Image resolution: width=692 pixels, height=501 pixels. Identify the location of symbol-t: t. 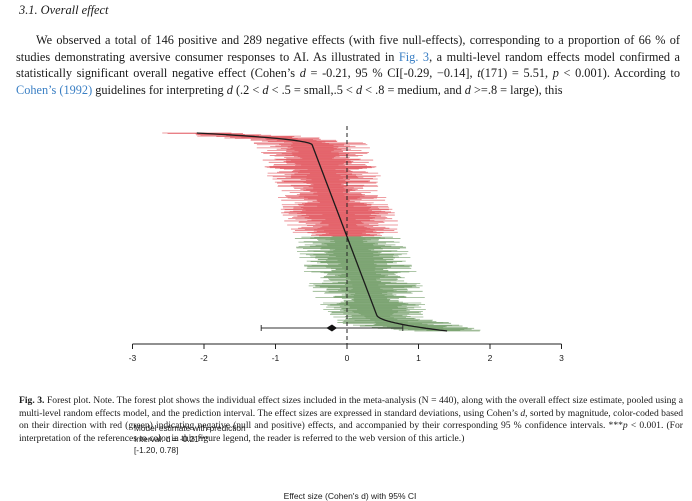
(479, 73).